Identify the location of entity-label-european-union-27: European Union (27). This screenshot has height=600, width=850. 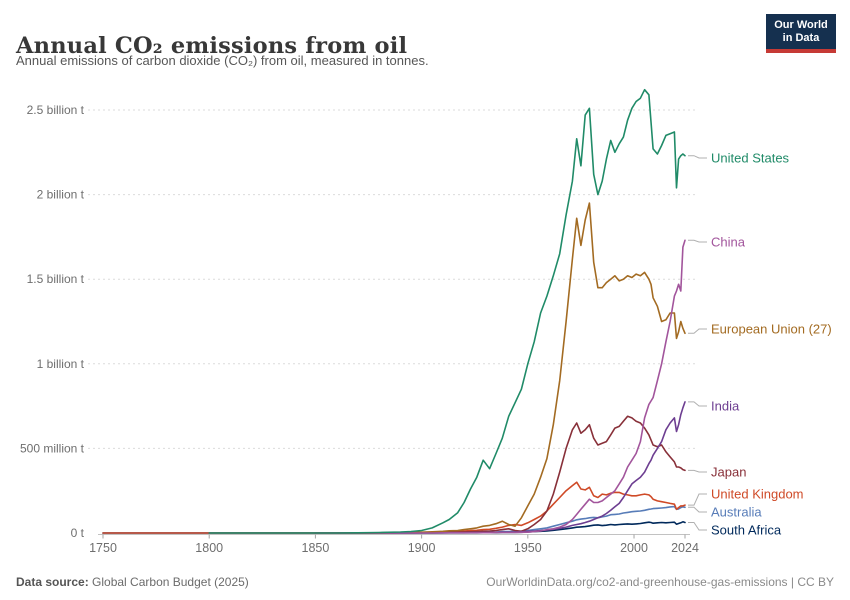
(771, 329).